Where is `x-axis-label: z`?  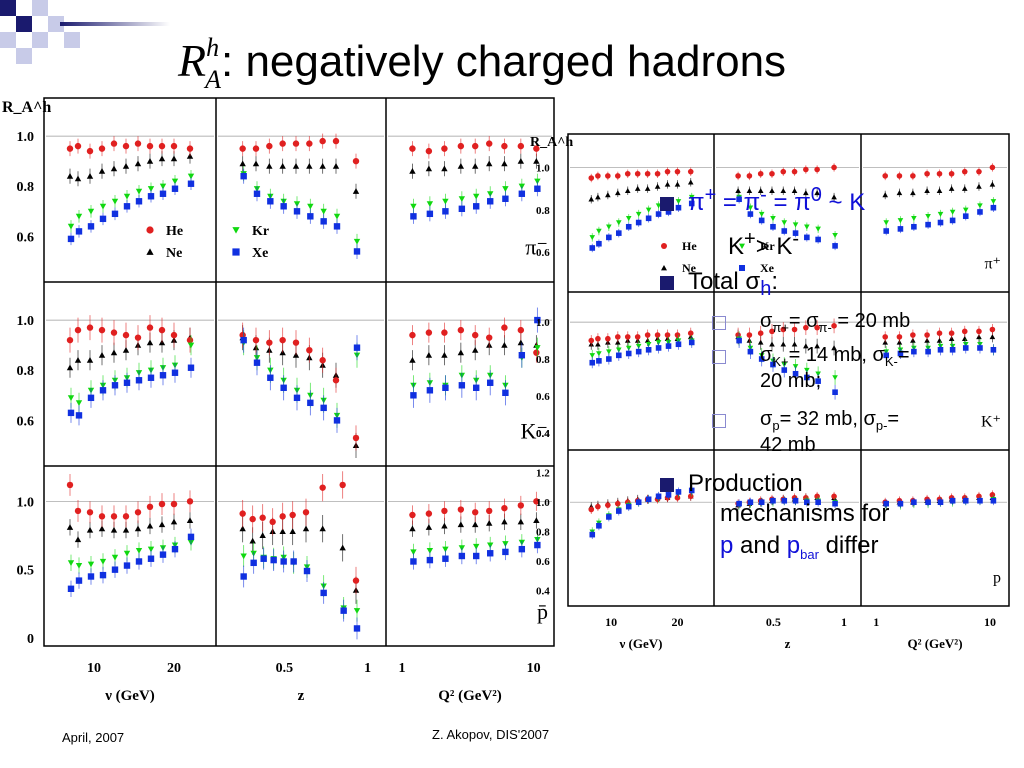
x-axis-label: z is located at coordinates (301, 696).